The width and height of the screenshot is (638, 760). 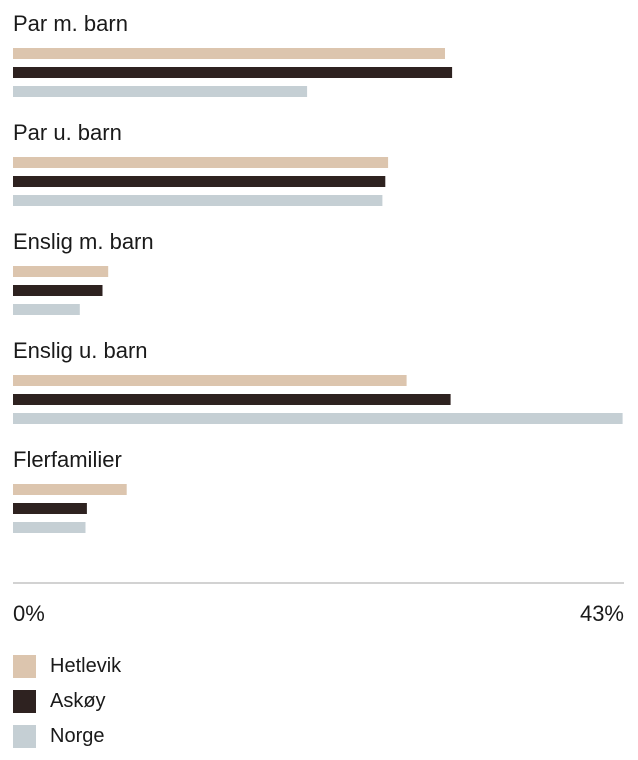 I want to click on legend: Hetlevik Askøy Norge, so click(x=67, y=707).